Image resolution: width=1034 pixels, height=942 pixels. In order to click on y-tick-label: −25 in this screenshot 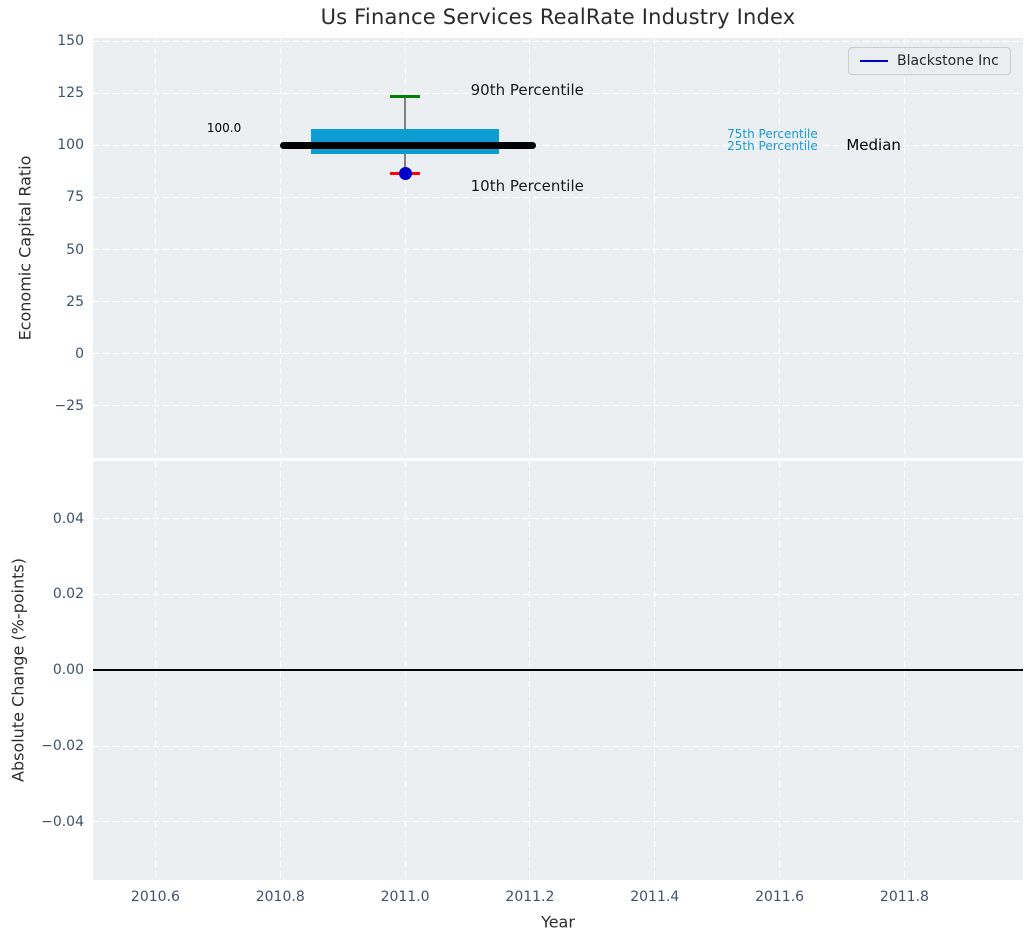, I will do `click(69, 405)`.